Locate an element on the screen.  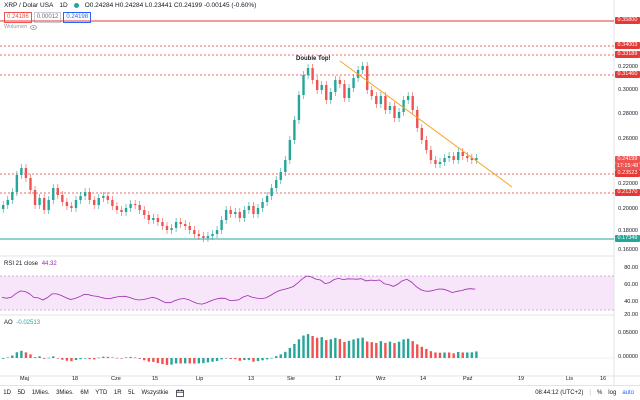
price-tick: 0.20000 is located at coordinates (628, 209).